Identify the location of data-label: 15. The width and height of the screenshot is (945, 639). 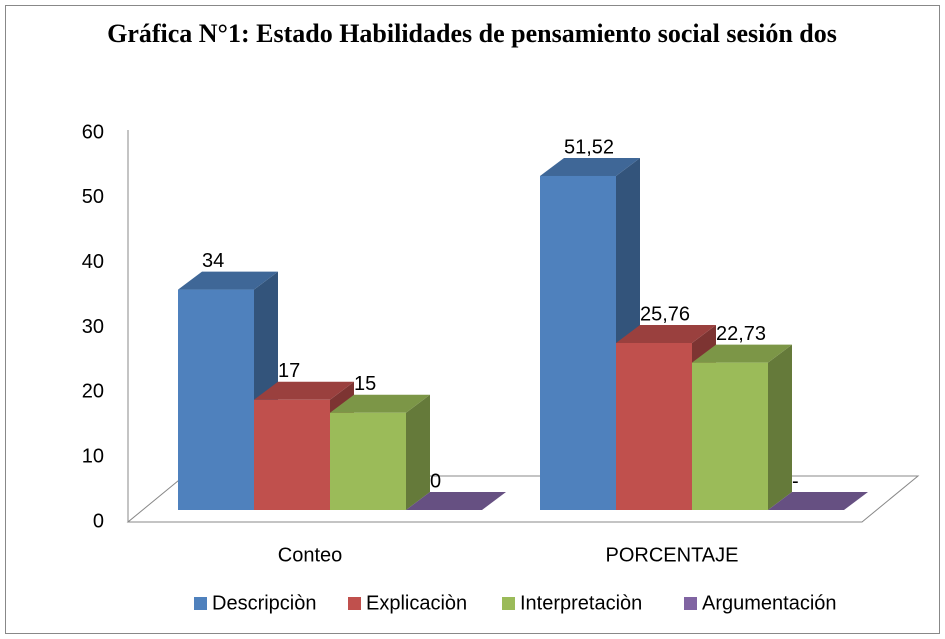
(365, 384).